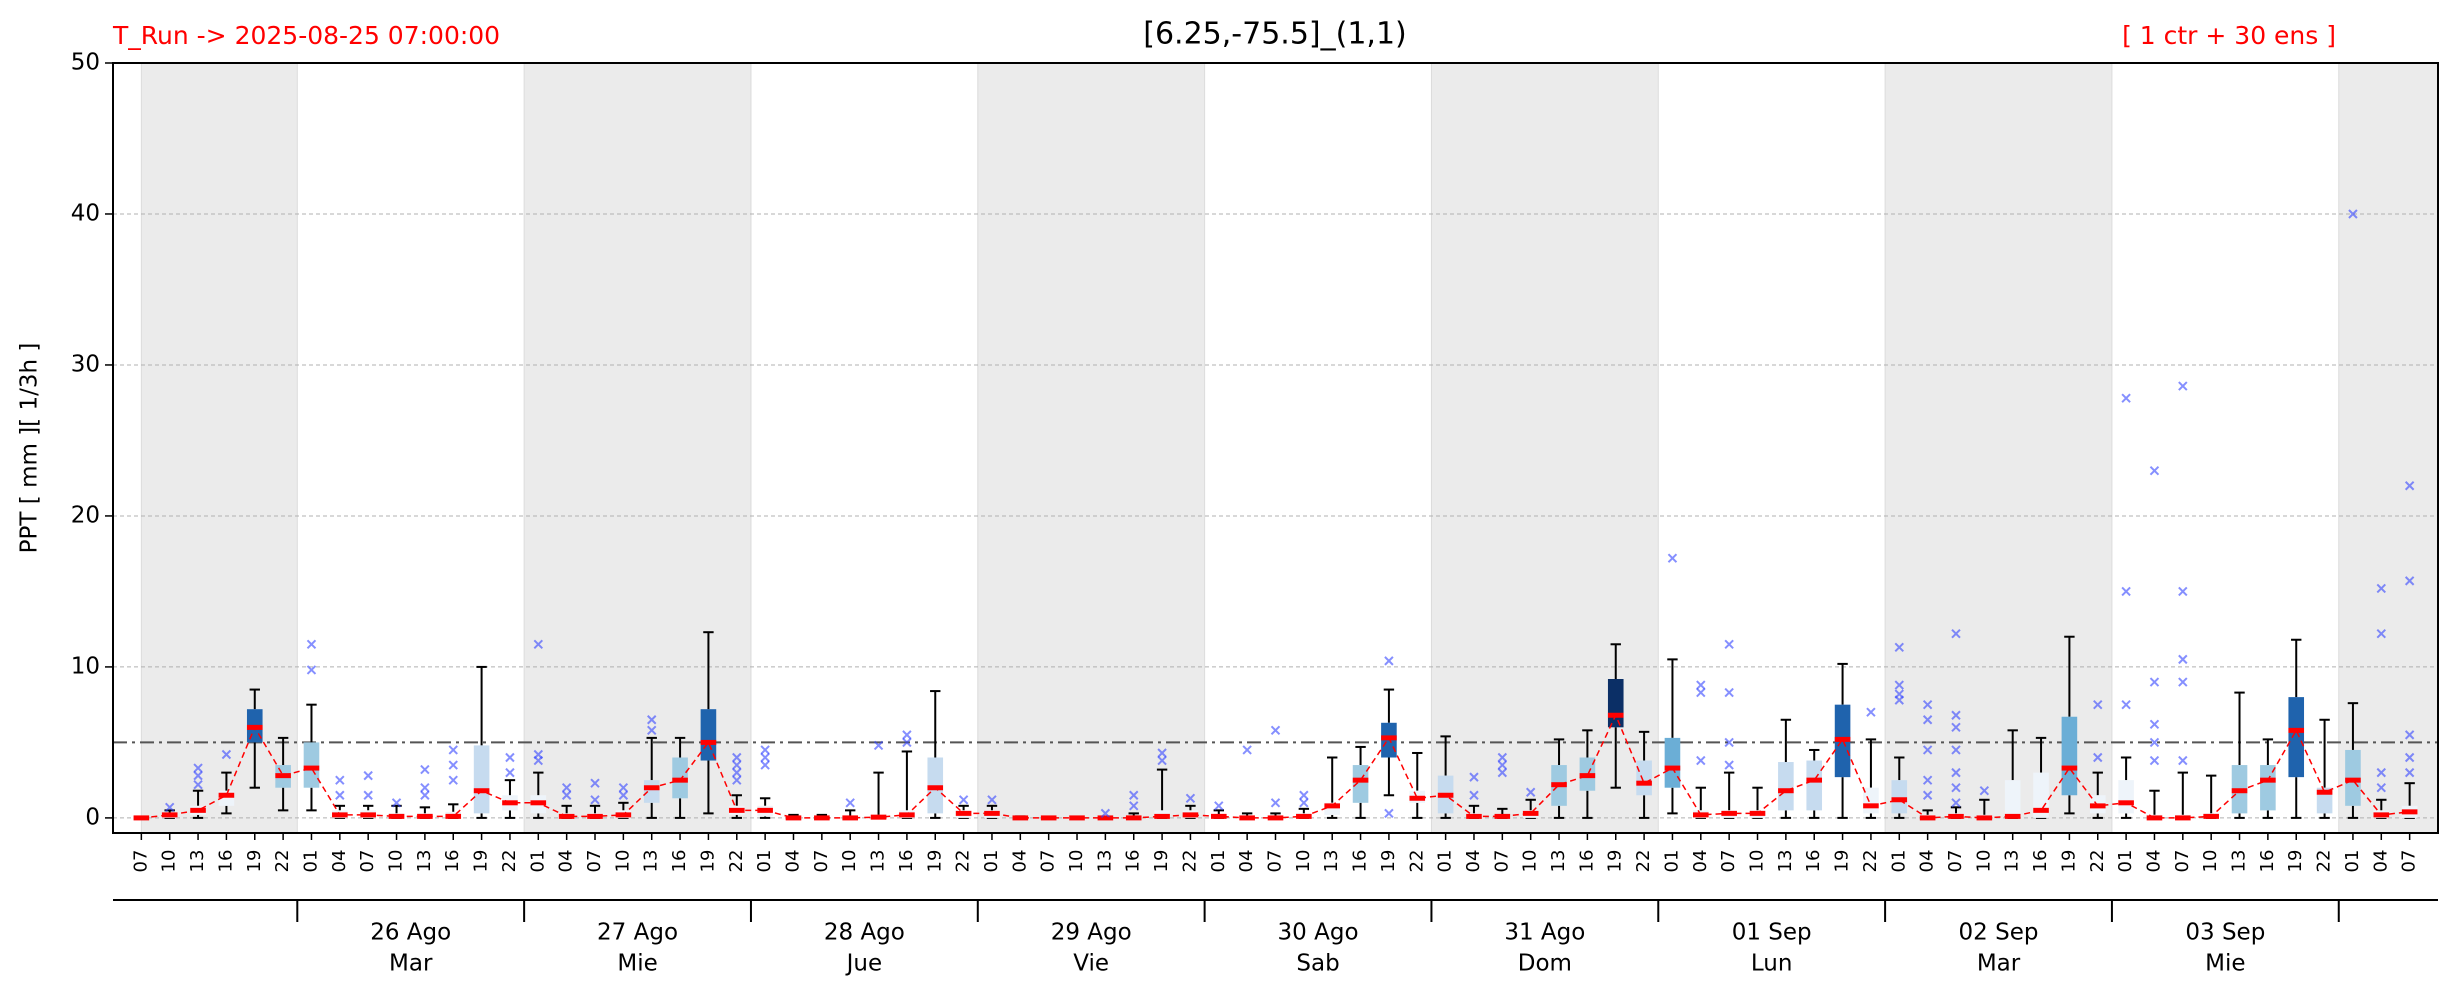  I want to click on day-weekday: Jue, so click(864, 964).